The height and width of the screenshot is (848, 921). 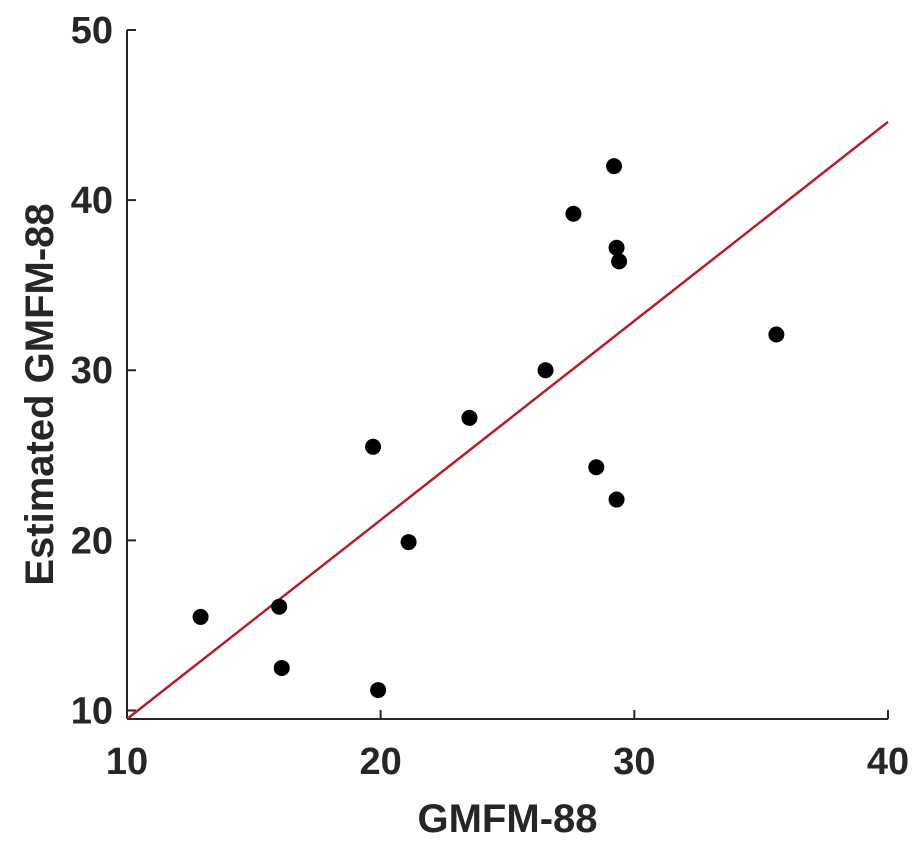 I want to click on y-tick-label: 50, so click(x=92, y=31).